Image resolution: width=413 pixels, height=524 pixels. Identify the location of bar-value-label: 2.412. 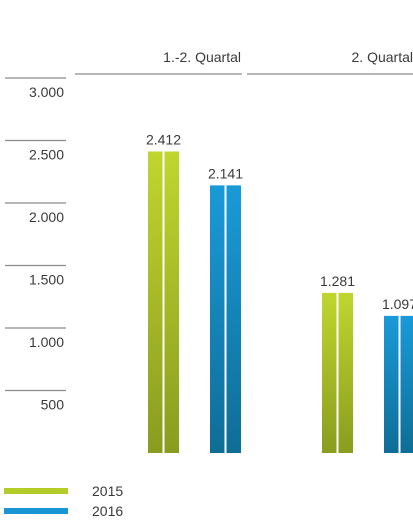
(163, 140).